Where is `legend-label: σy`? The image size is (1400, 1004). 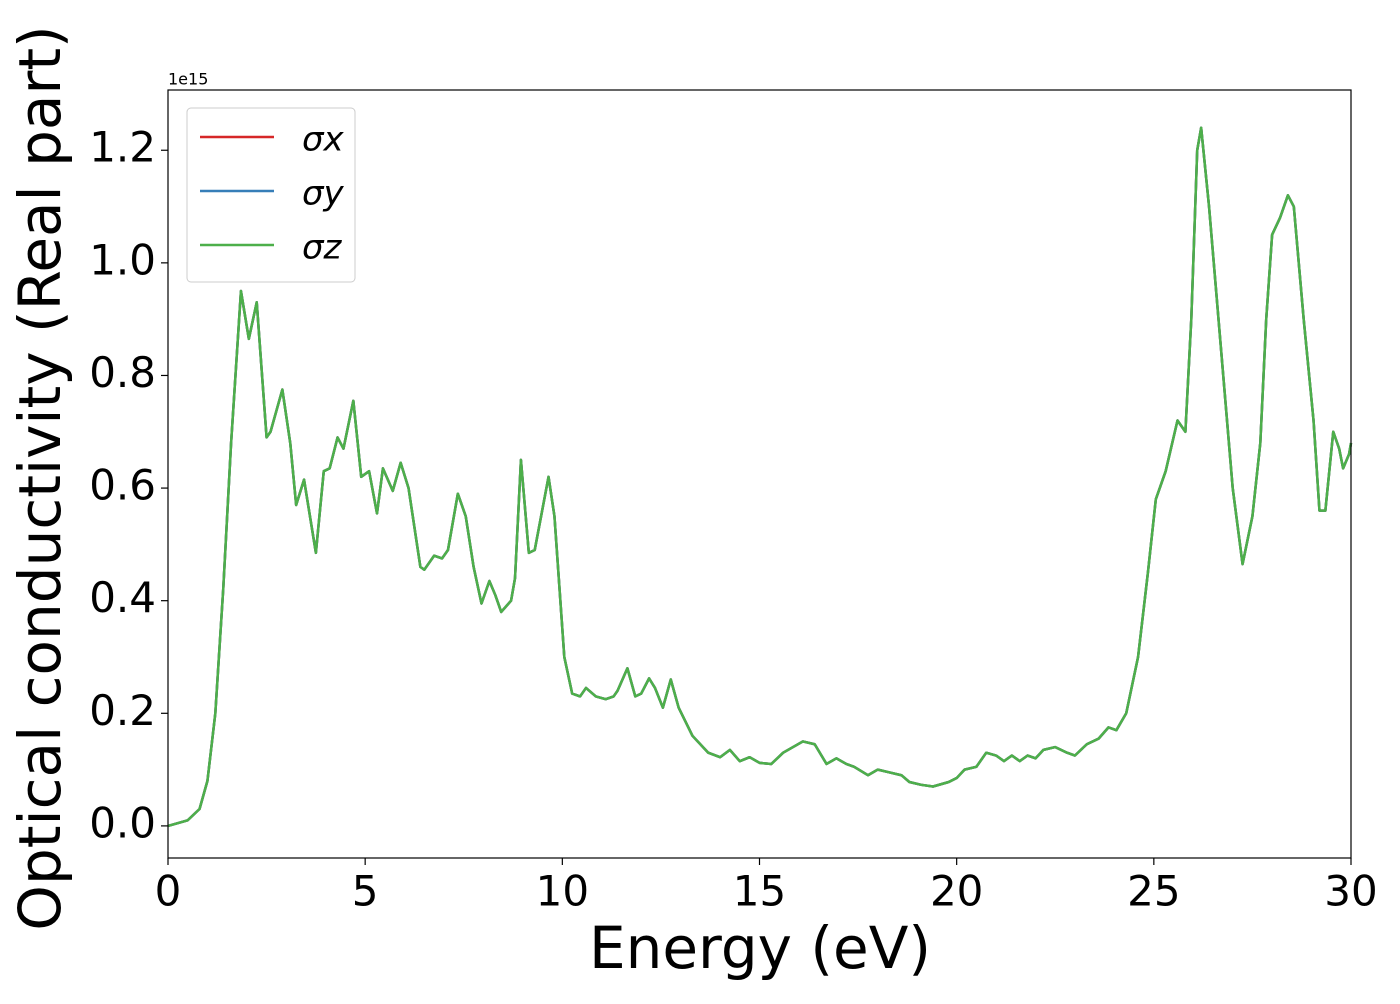 legend-label: σy is located at coordinates (323, 194).